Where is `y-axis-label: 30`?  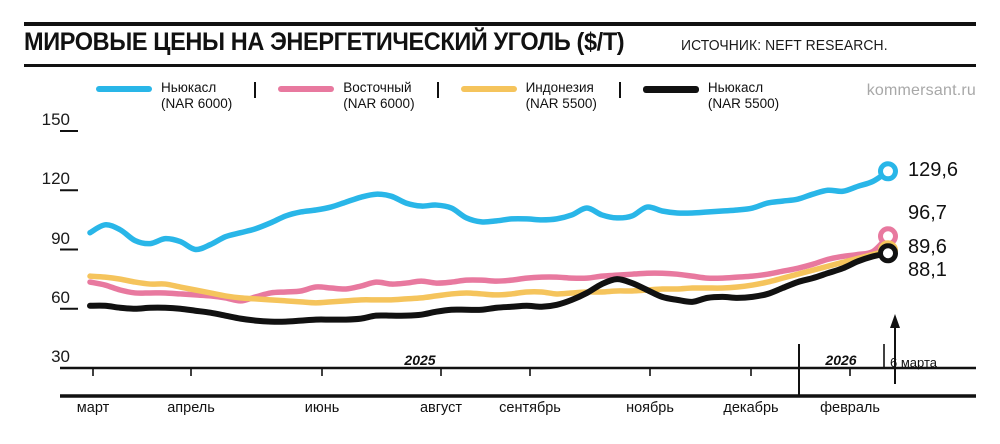
y-axis-label: 30 is located at coordinates (60, 356).